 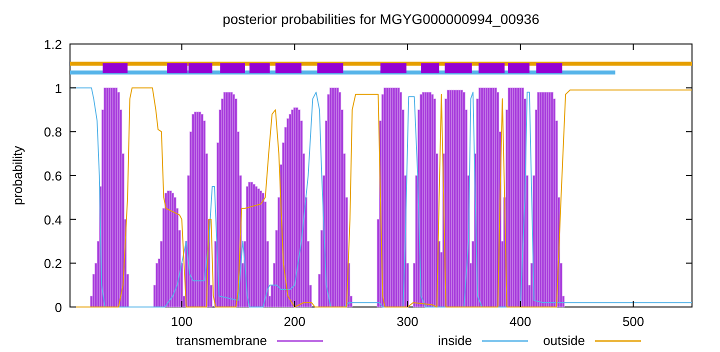 I want to click on legend-label: outside, so click(x=564, y=340).